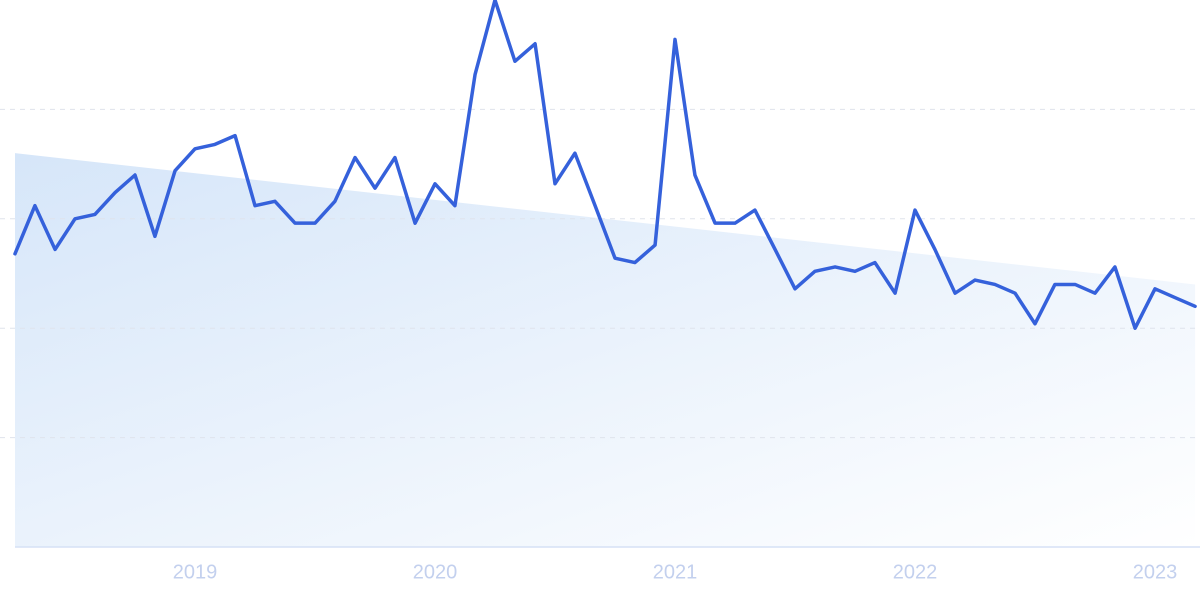 The height and width of the screenshot is (599, 1200). I want to click on x-tick-label: 2022, so click(915, 572).